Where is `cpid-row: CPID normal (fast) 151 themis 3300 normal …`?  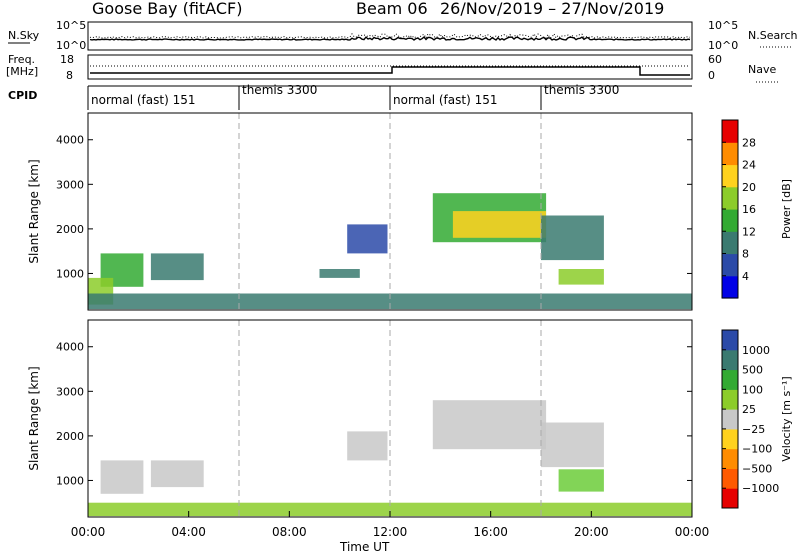
cpid-row: CPID normal (fast) 151 themis 3300 normal … is located at coordinates (350, 96).